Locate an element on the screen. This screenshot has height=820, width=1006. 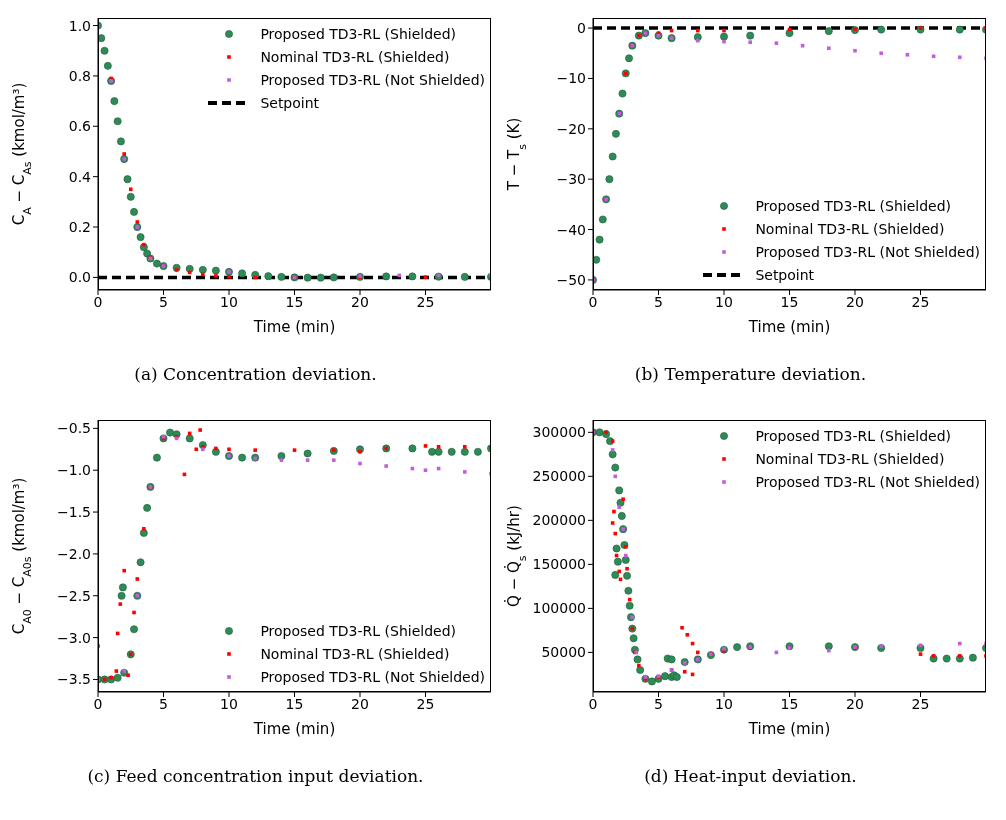
y-tick-label: 100000 is located at coordinates (559, 608).